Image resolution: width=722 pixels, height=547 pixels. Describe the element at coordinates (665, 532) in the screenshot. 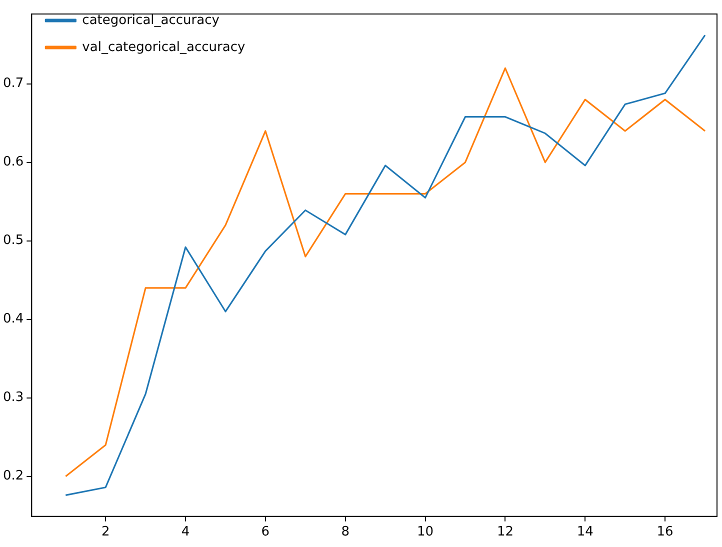

I see `x-tick-label: 16` at that location.